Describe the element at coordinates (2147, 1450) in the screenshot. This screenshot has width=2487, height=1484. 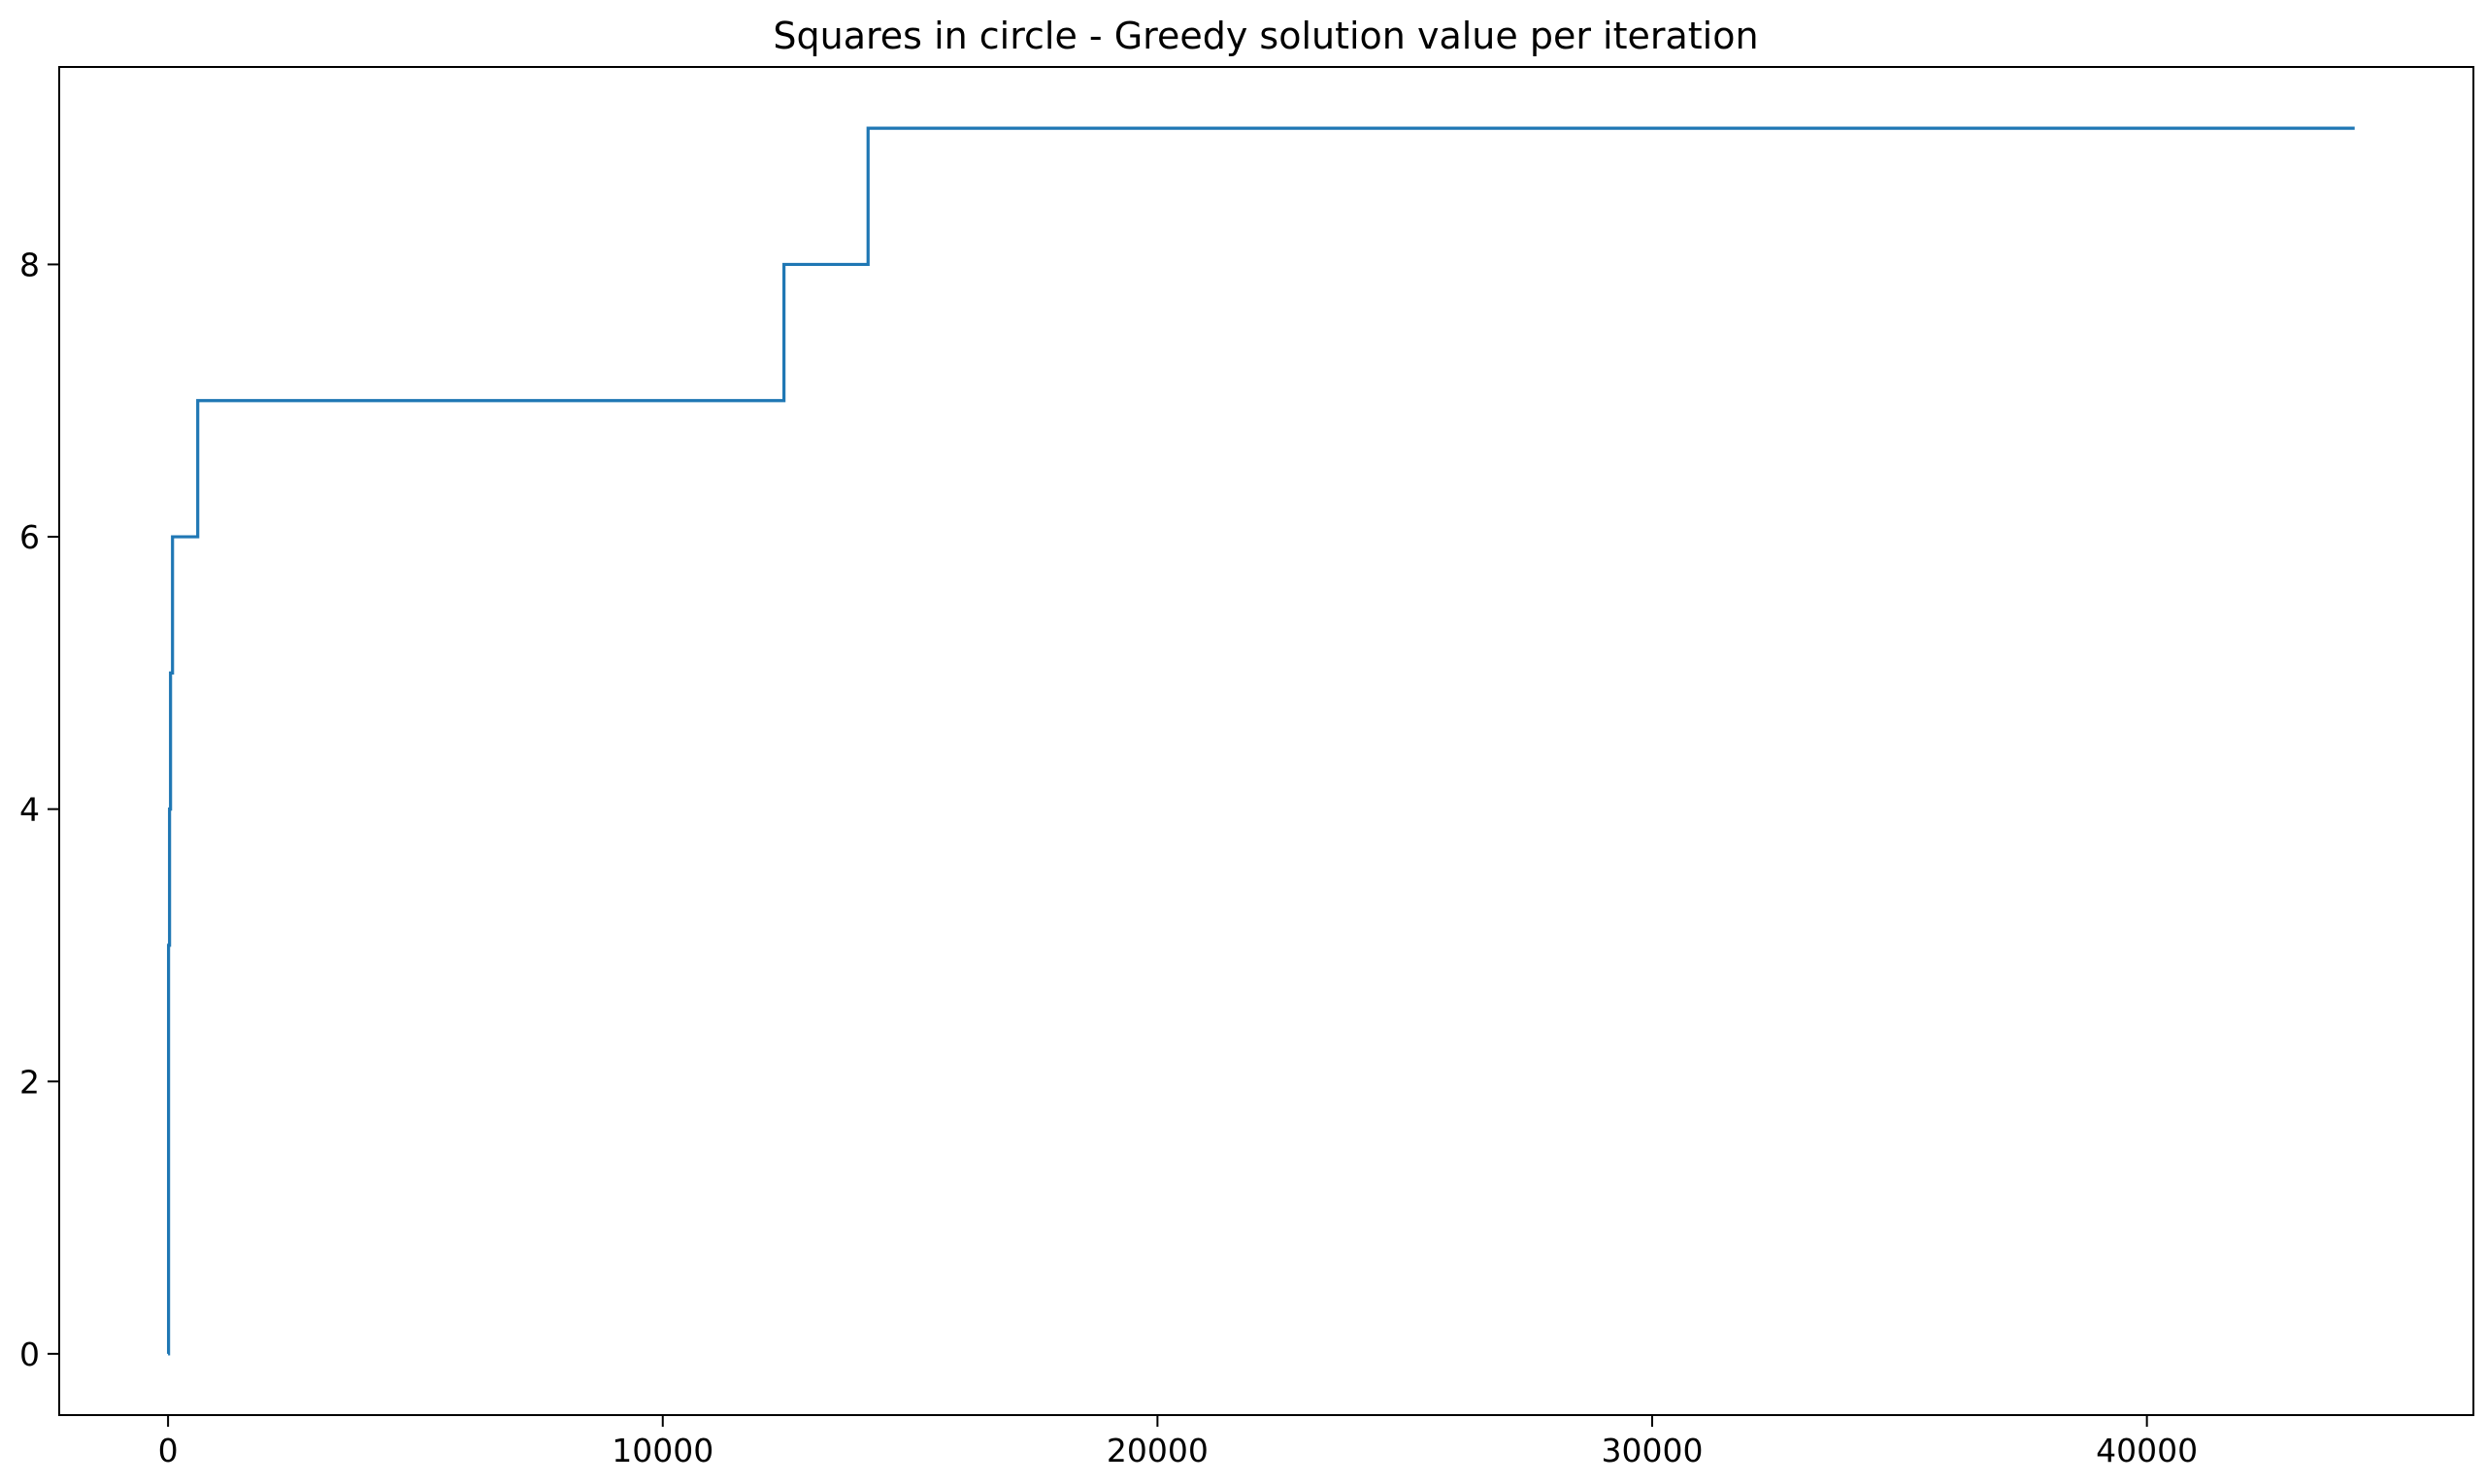
I see `x-tick-label: 40000` at that location.